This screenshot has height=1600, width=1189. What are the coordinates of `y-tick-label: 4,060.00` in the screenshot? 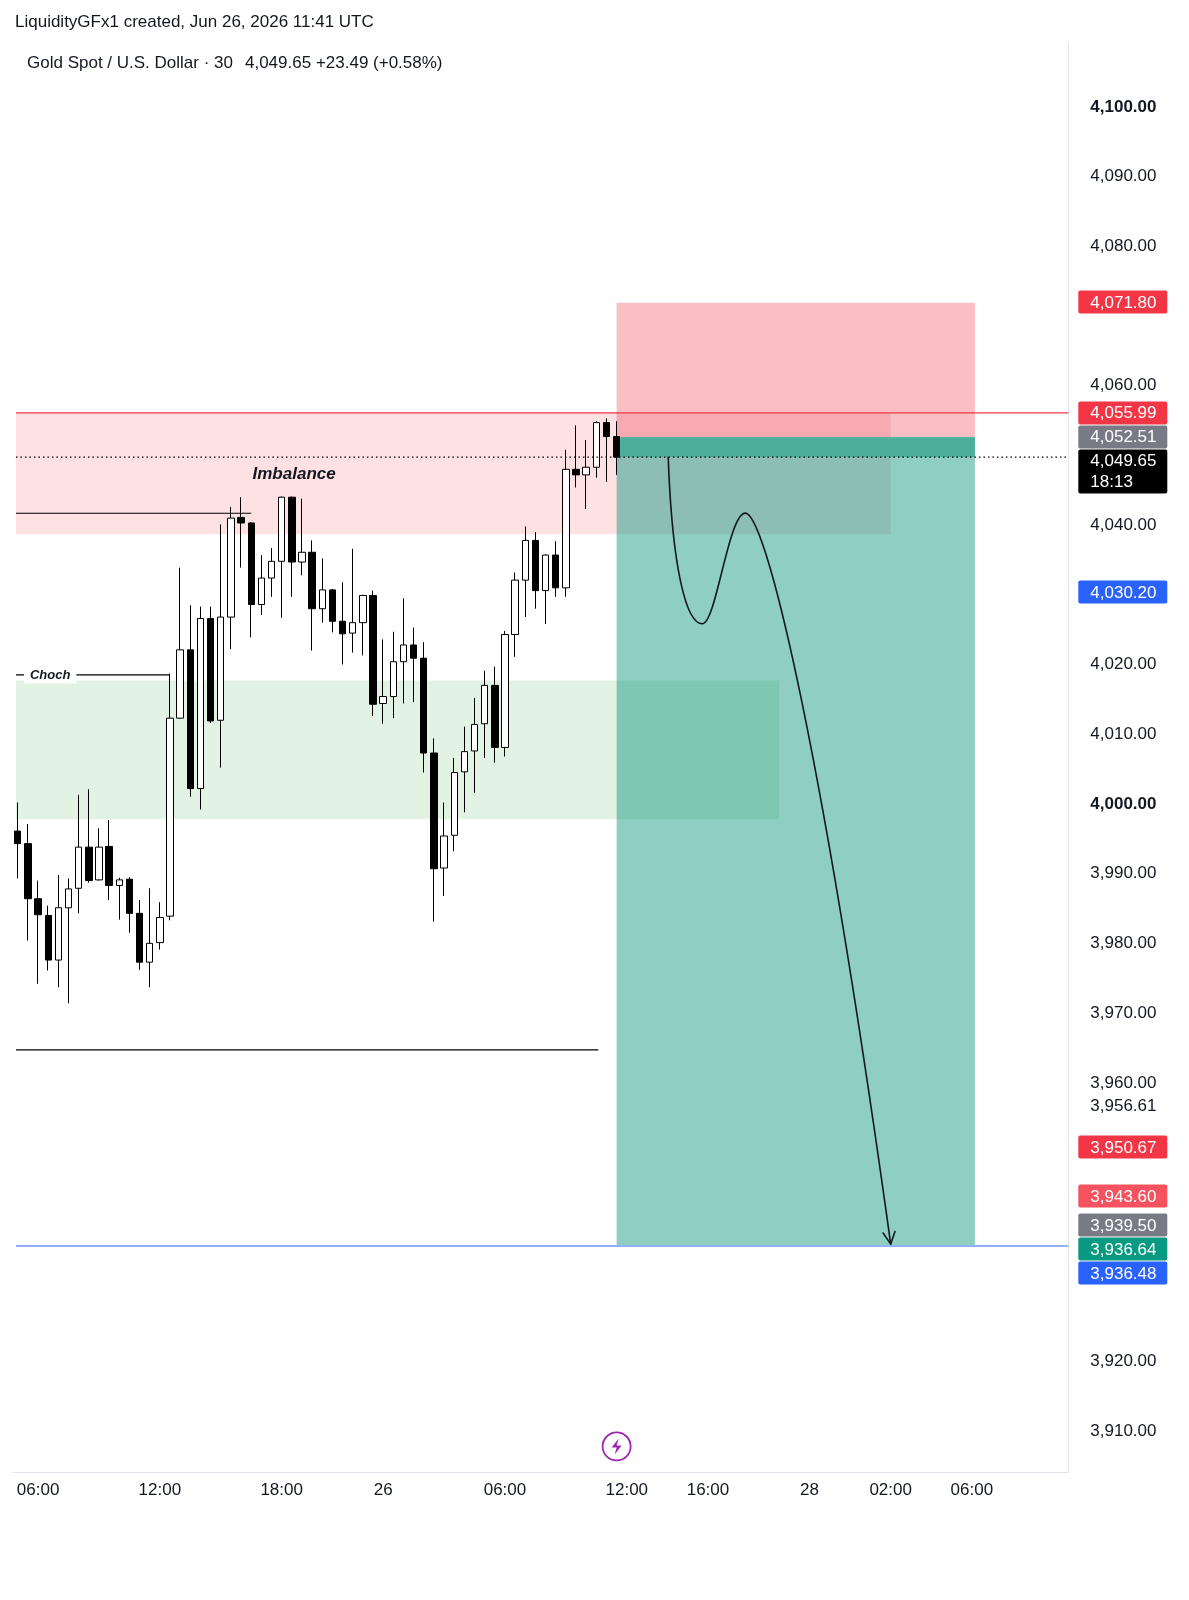 It's located at (1123, 385).